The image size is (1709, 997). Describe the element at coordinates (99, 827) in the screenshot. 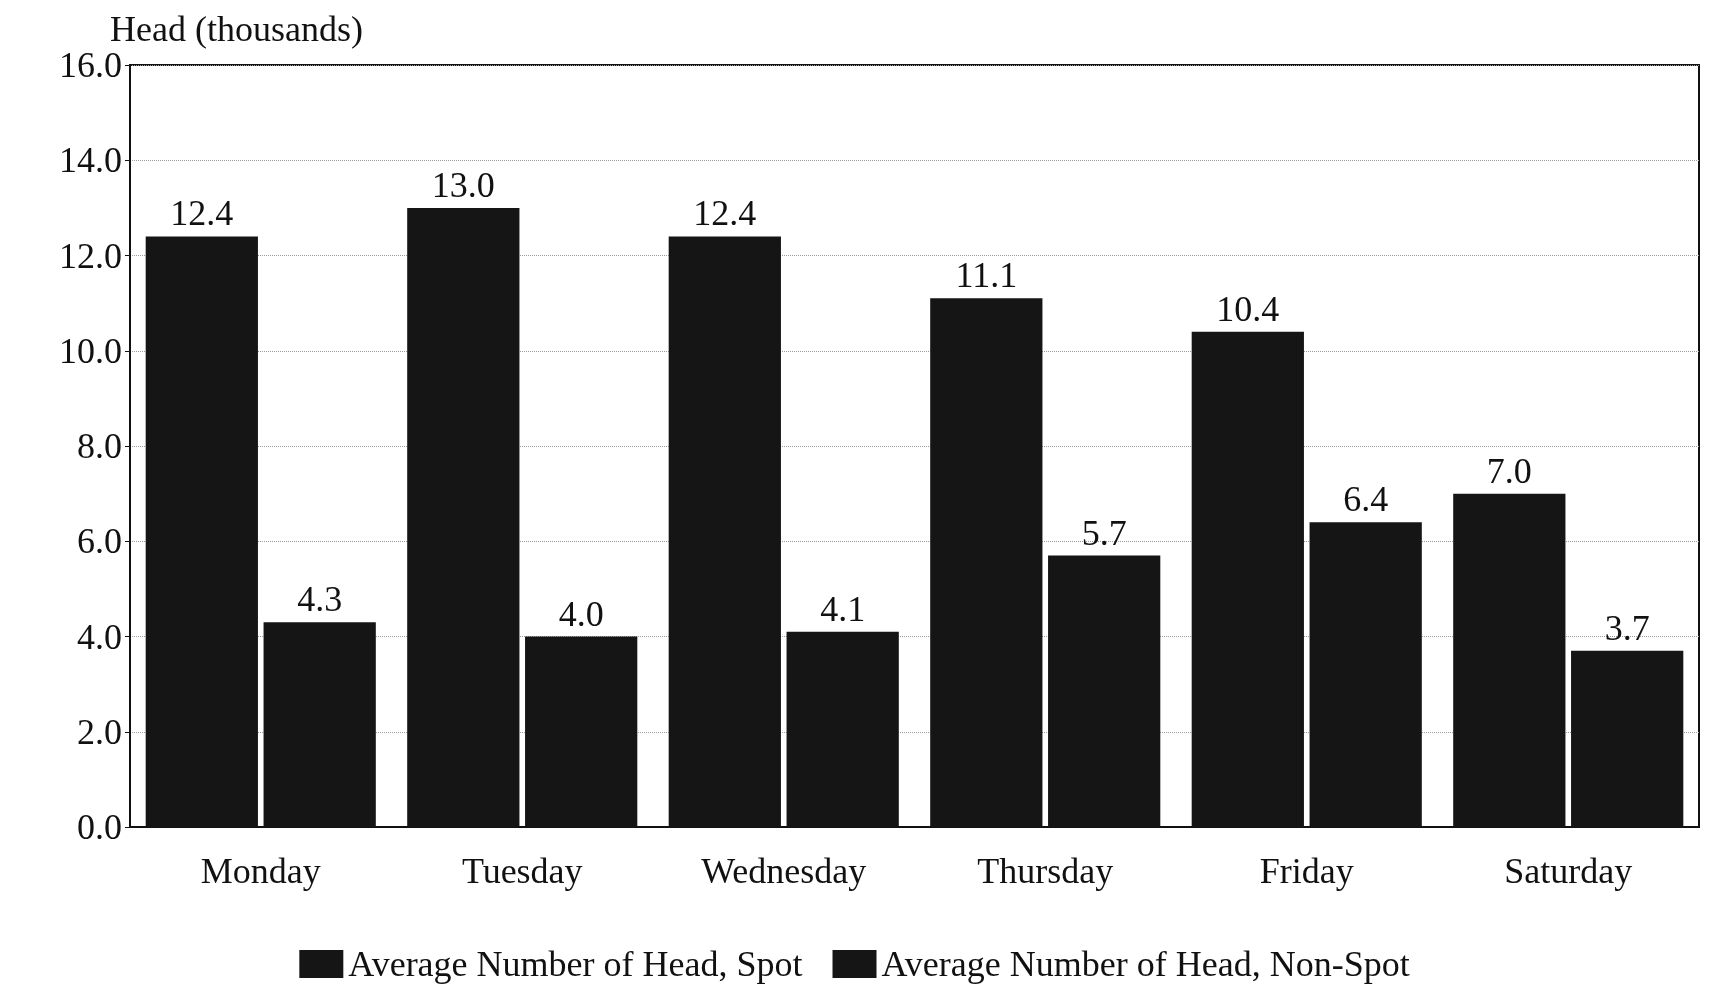

I see `y-tick-label: 0.0` at that location.